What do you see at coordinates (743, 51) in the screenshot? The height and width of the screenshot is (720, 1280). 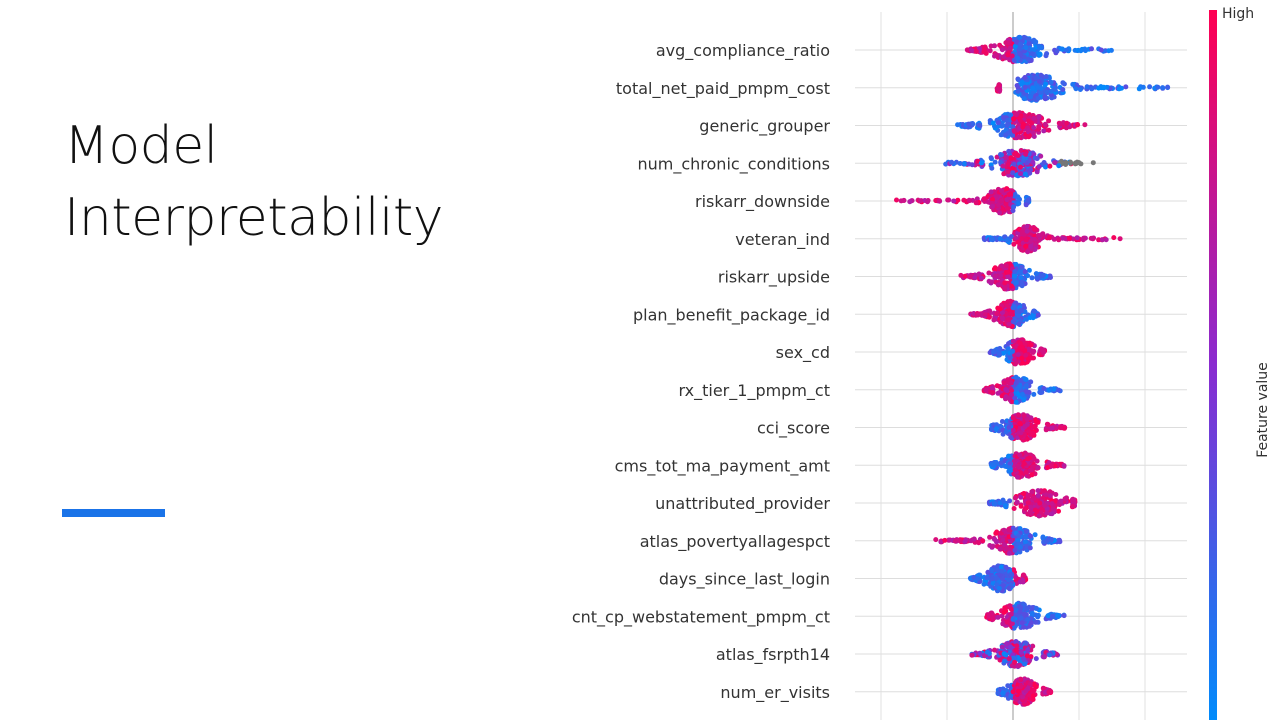 I see `feature-label: avg_compliance_ratio` at bounding box center [743, 51].